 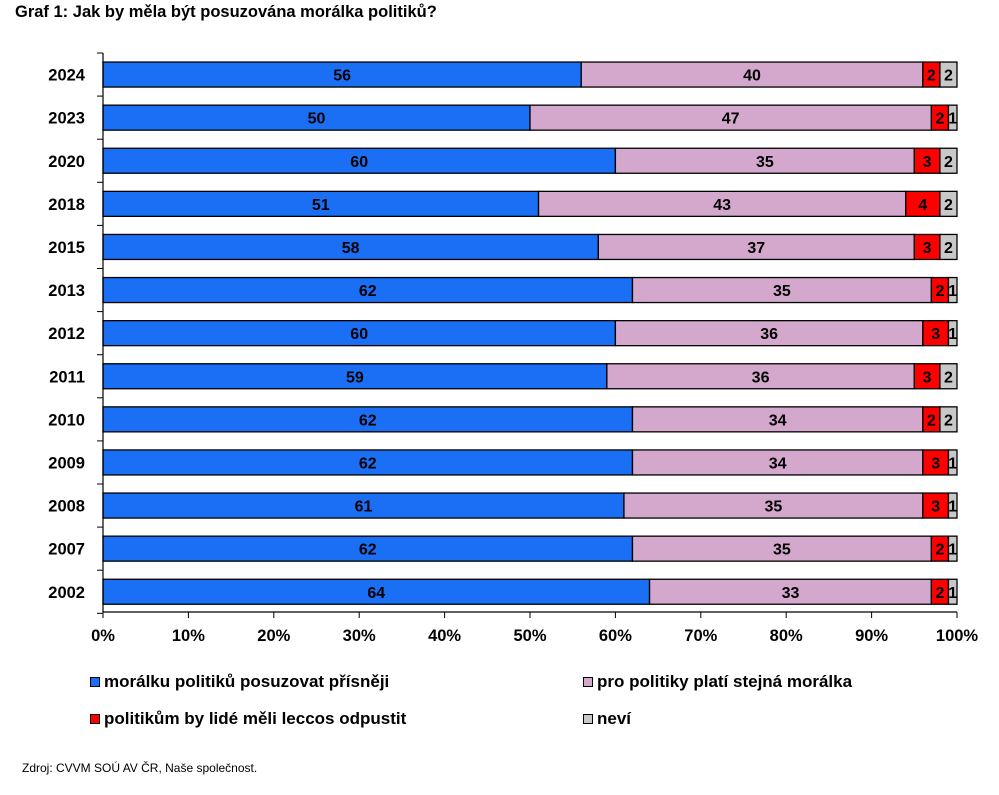 I want to click on legend-item-stricter: morálku politiků posuzovat přísněji, so click(x=239, y=682).